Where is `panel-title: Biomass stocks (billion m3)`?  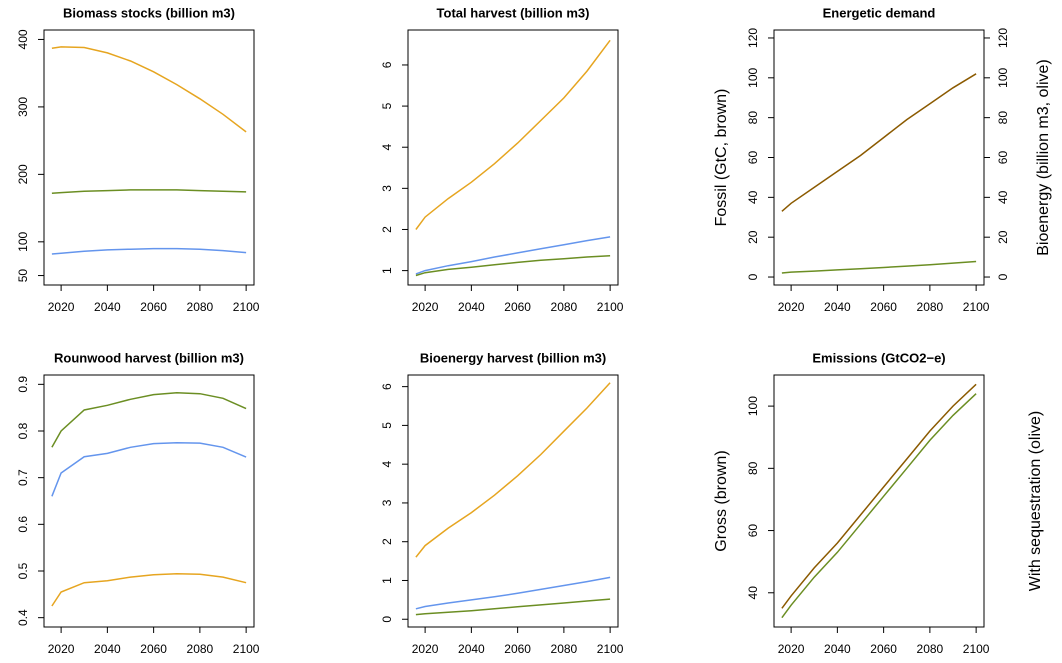
panel-title: Biomass stocks (billion m3) is located at coordinates (149, 12).